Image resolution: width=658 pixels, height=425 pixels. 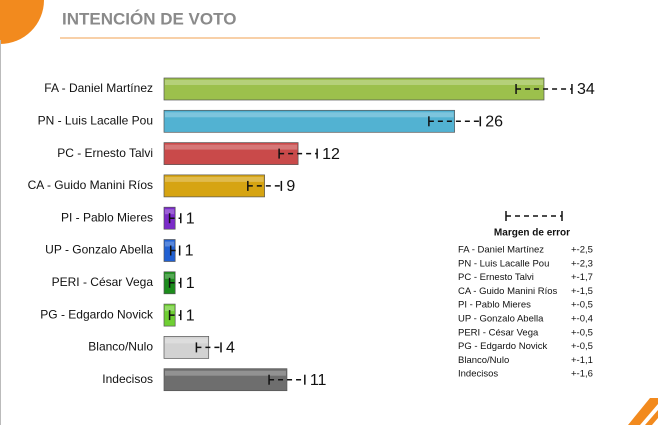 I want to click on category-label: Blanco/Nulo, so click(x=120, y=347).